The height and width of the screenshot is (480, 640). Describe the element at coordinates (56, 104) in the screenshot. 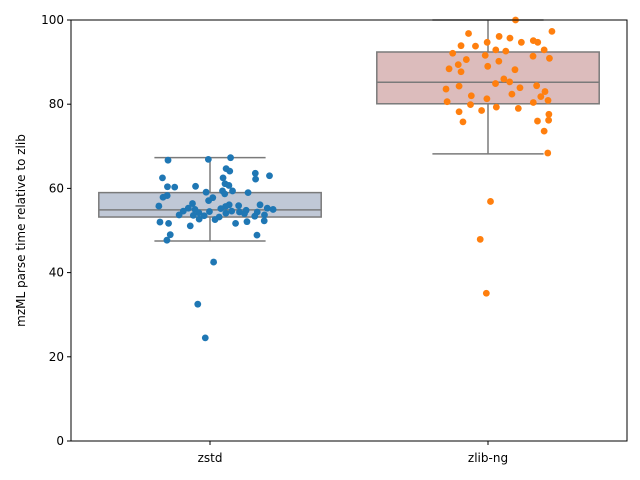

I see `y-tick-label: 80` at that location.